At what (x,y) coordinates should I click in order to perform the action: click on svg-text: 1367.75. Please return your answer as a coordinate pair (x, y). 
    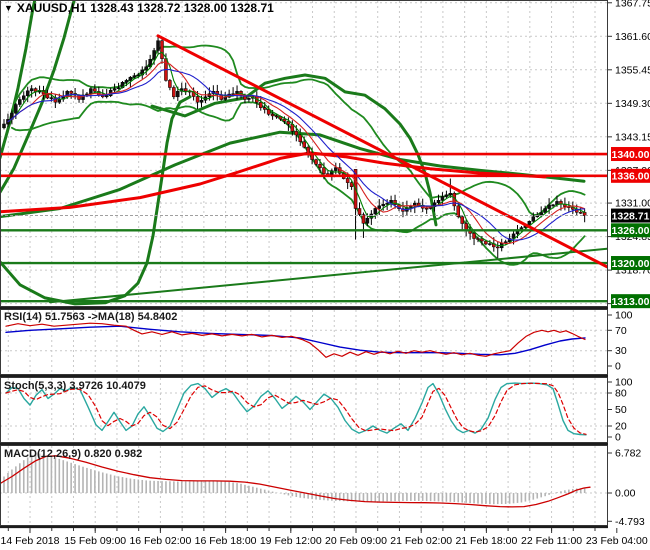
    Looking at the image, I should click on (632, 4).